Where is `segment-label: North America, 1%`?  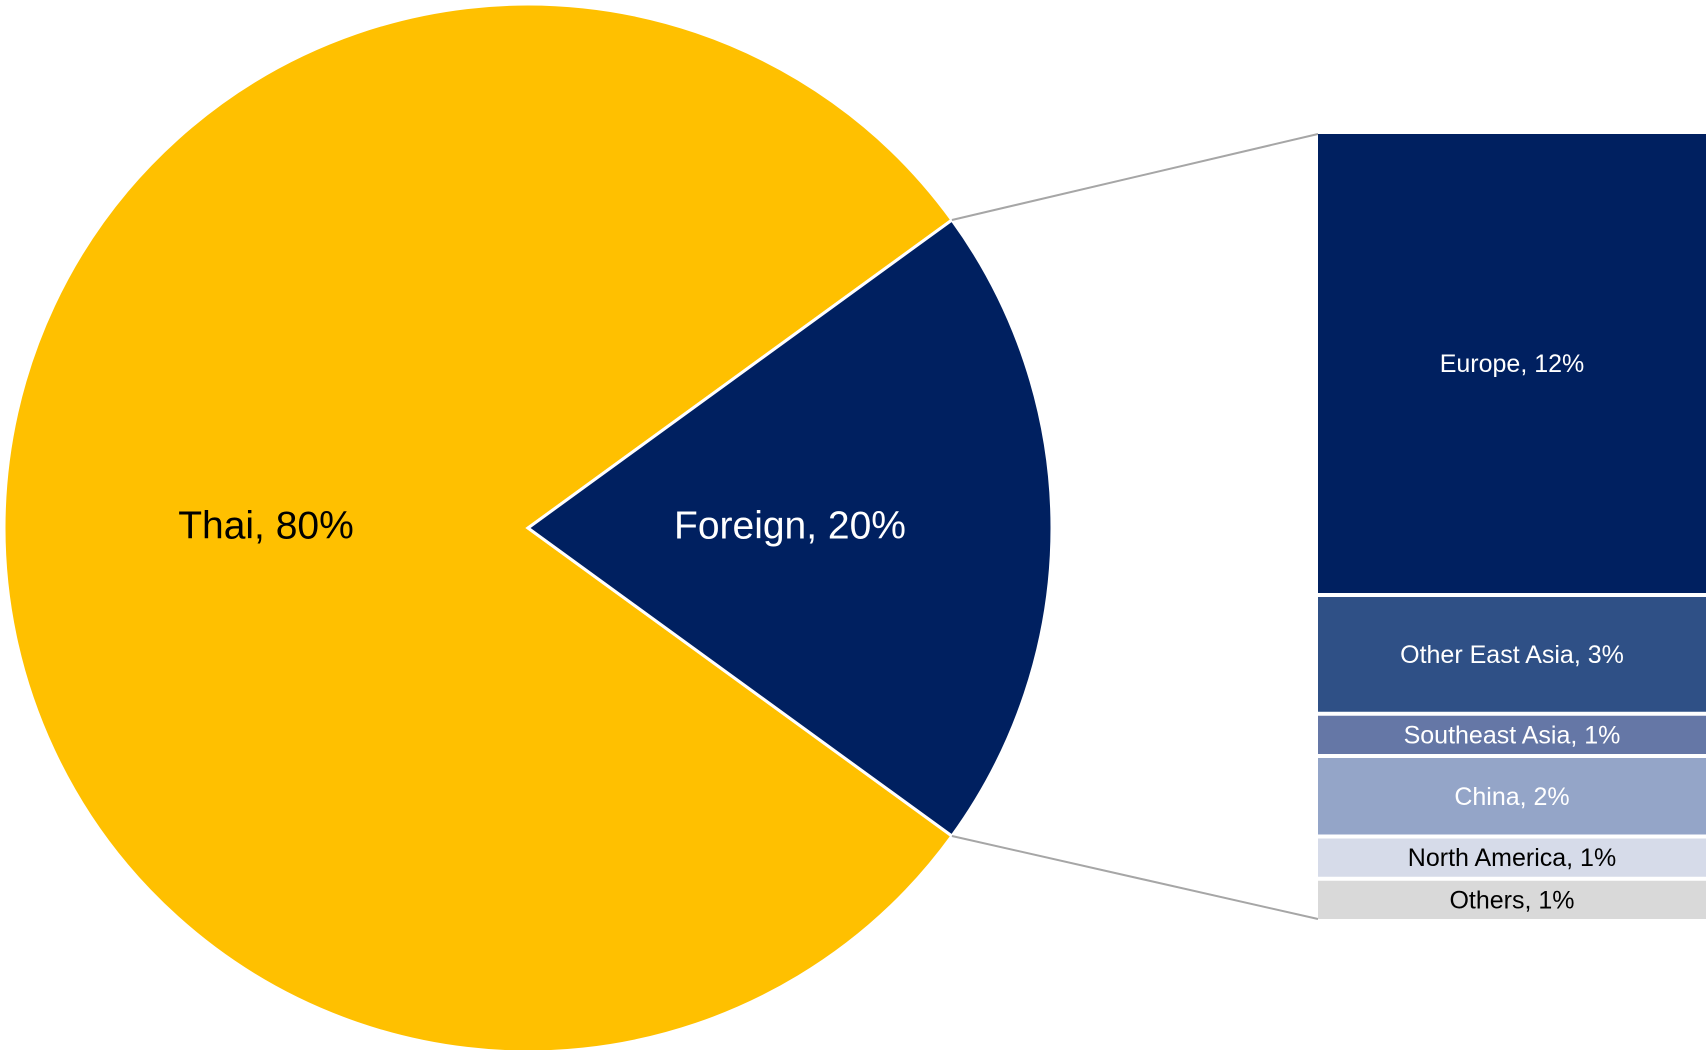 segment-label: North America, 1% is located at coordinates (1512, 858).